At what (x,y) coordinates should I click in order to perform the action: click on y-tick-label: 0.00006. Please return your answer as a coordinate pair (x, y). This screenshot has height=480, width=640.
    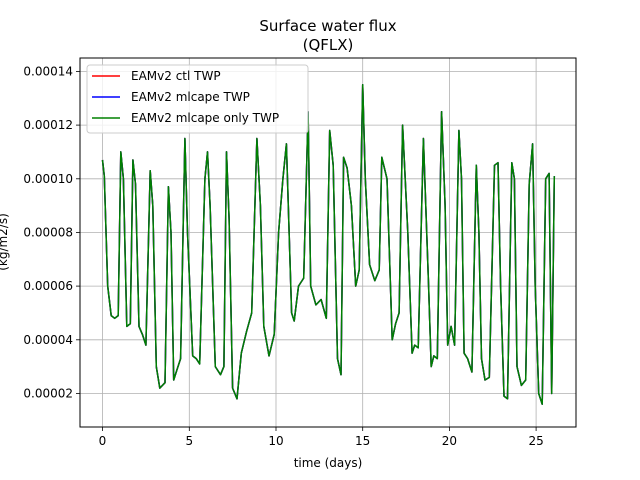
    Looking at the image, I should click on (48, 286).